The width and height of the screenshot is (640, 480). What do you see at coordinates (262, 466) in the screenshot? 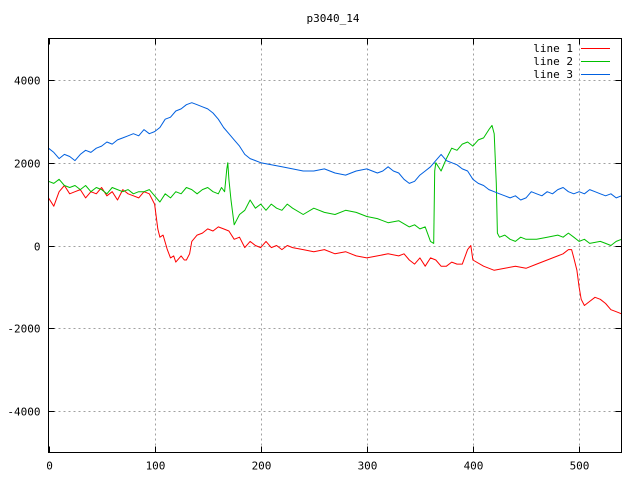
I see `x-tick-label: 200` at bounding box center [262, 466].